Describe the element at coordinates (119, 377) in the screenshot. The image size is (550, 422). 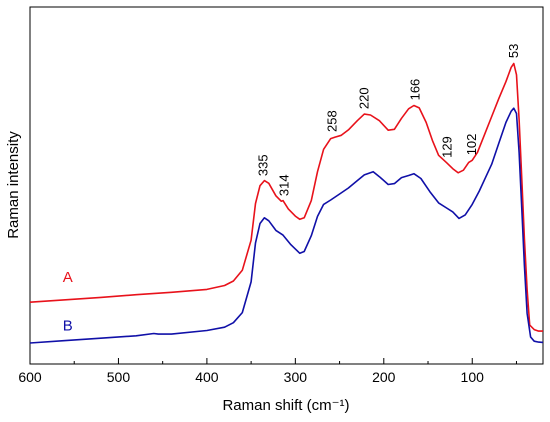
I see `x-tick-label: 500` at that location.